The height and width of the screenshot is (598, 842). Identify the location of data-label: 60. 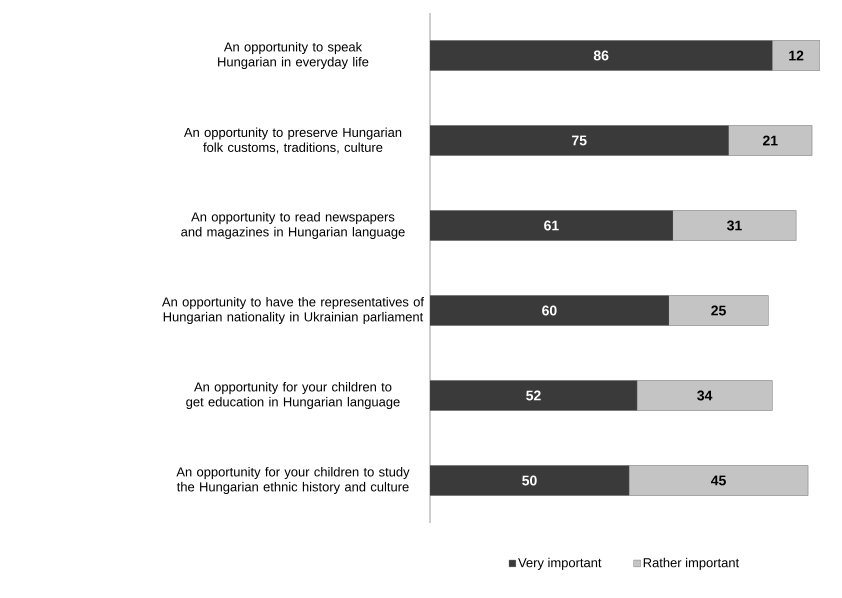
(549, 311).